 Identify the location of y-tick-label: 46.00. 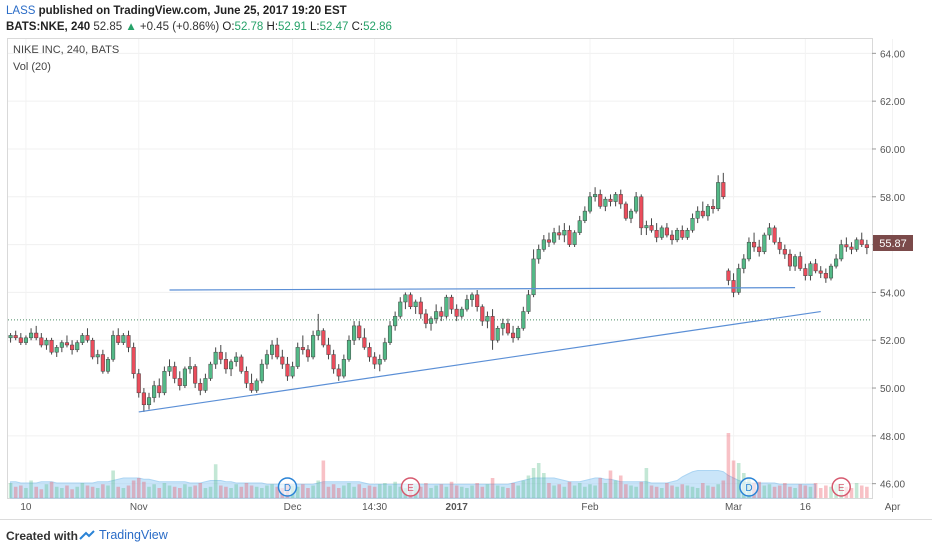
(892, 485).